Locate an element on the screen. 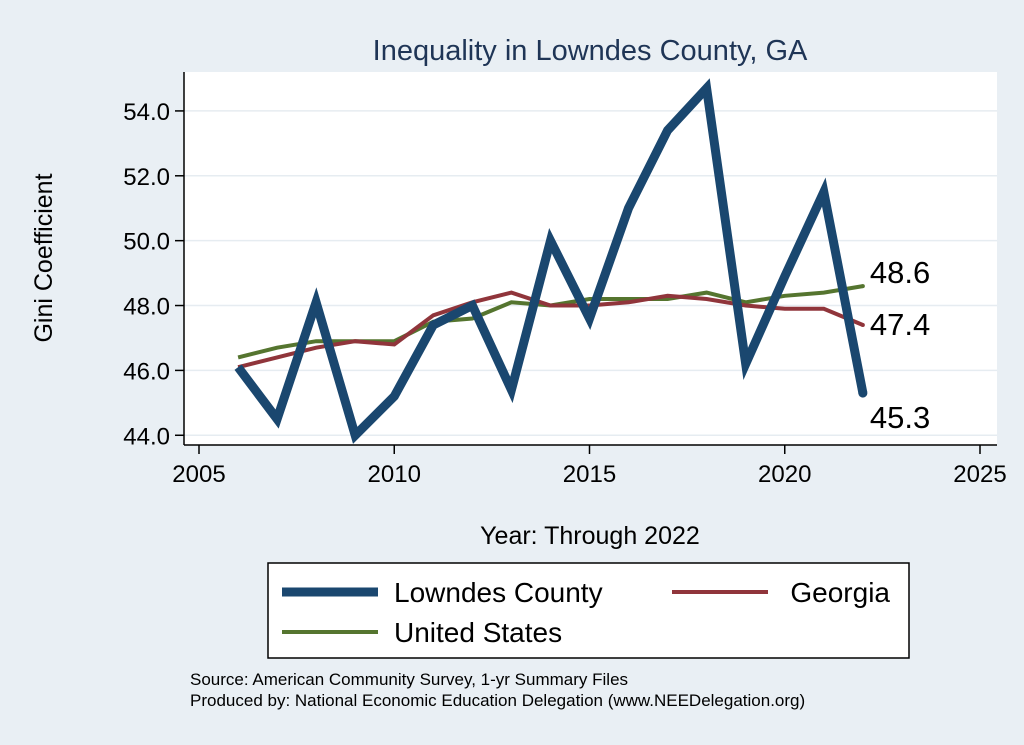  x-tick-label: 2020 is located at coordinates (784, 474).